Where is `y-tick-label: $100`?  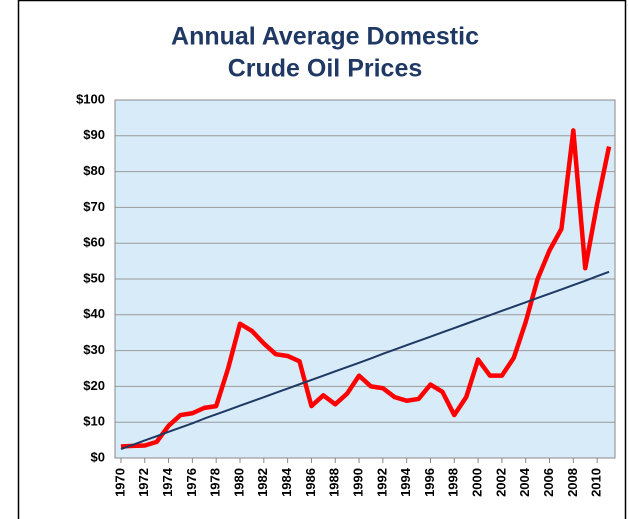 y-tick-label: $100 is located at coordinates (90, 98).